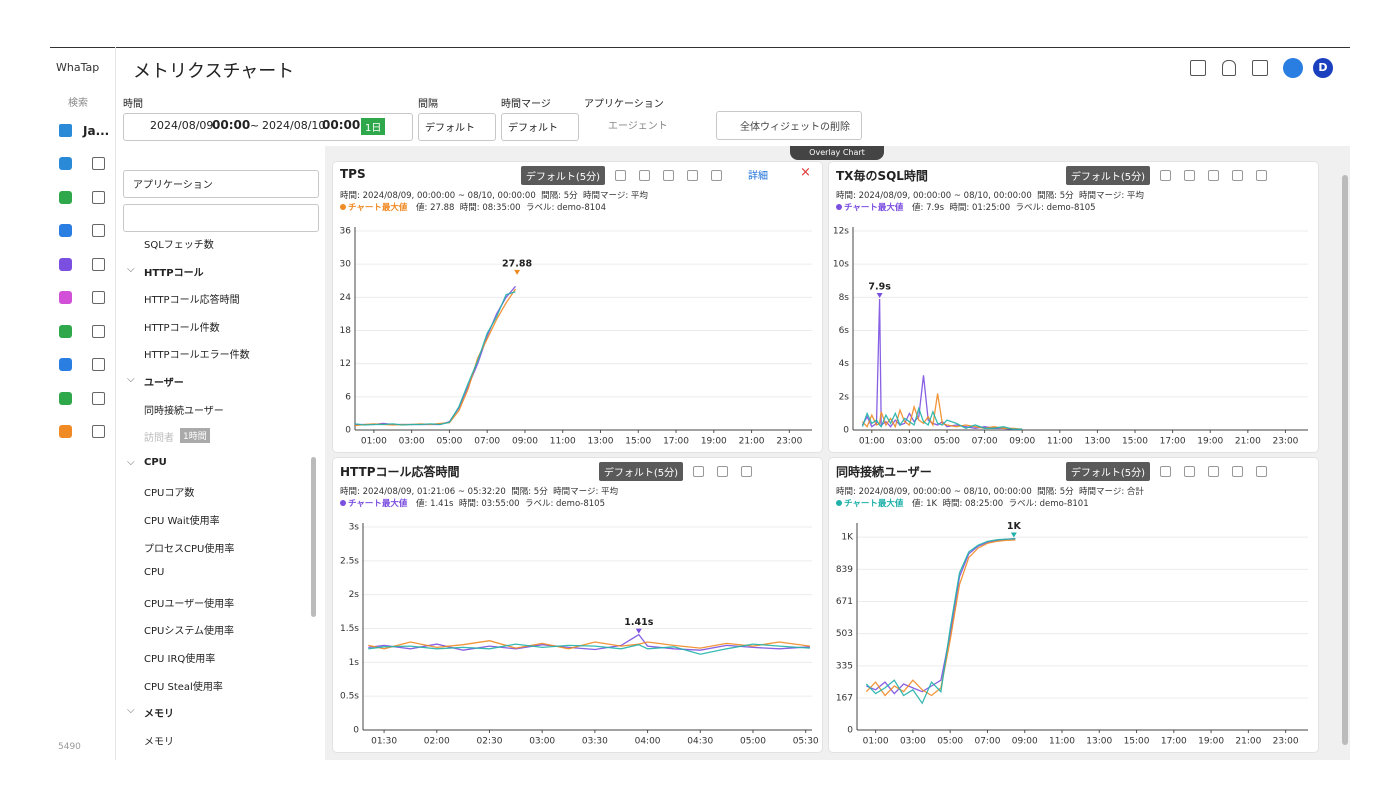  Describe the element at coordinates (183, 687) in the screenshot. I see `tree-item: CPU Steal使用率` at that location.